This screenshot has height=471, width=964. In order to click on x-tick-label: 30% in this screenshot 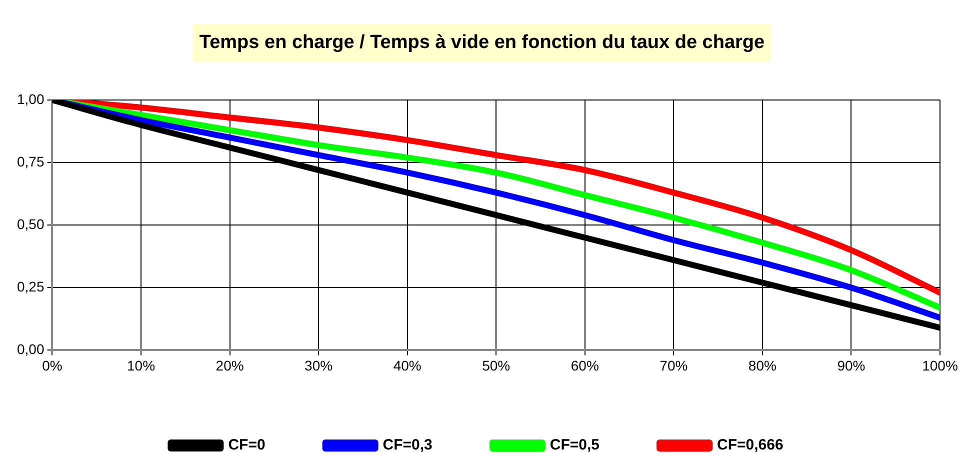, I will do `click(318, 365)`.